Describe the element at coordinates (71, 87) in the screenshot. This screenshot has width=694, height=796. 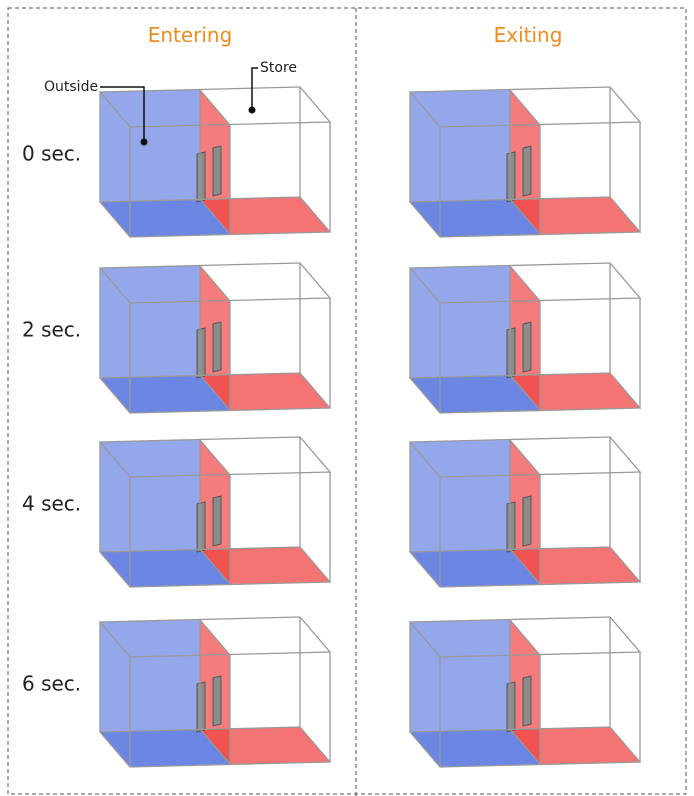
I see `annotation: Outside` at that location.